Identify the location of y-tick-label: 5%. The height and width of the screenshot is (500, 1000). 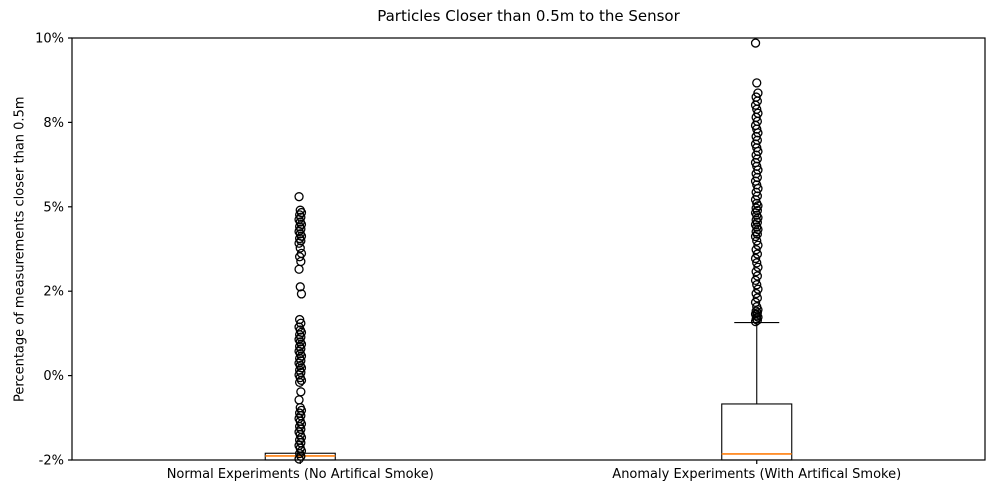
(53, 207).